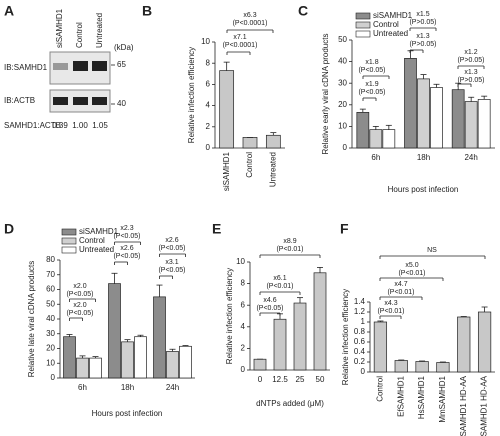 This screenshot has width=500, height=436. What do you see at coordinates (342, 104) in the screenshot?
I see `y-tick-label: 20` at bounding box center [342, 104].